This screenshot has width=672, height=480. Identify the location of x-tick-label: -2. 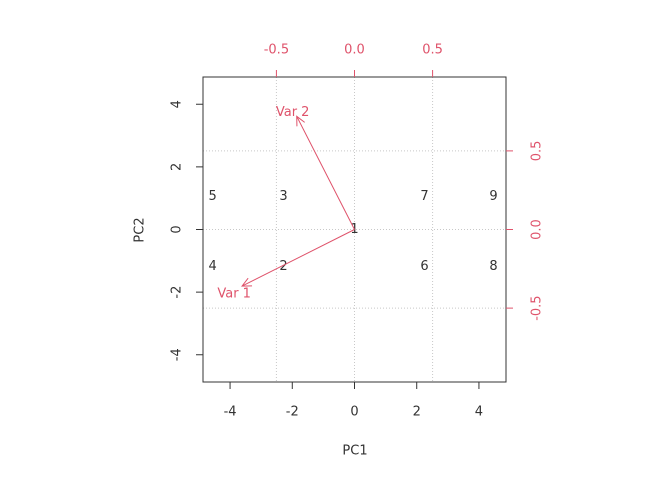
(292, 412).